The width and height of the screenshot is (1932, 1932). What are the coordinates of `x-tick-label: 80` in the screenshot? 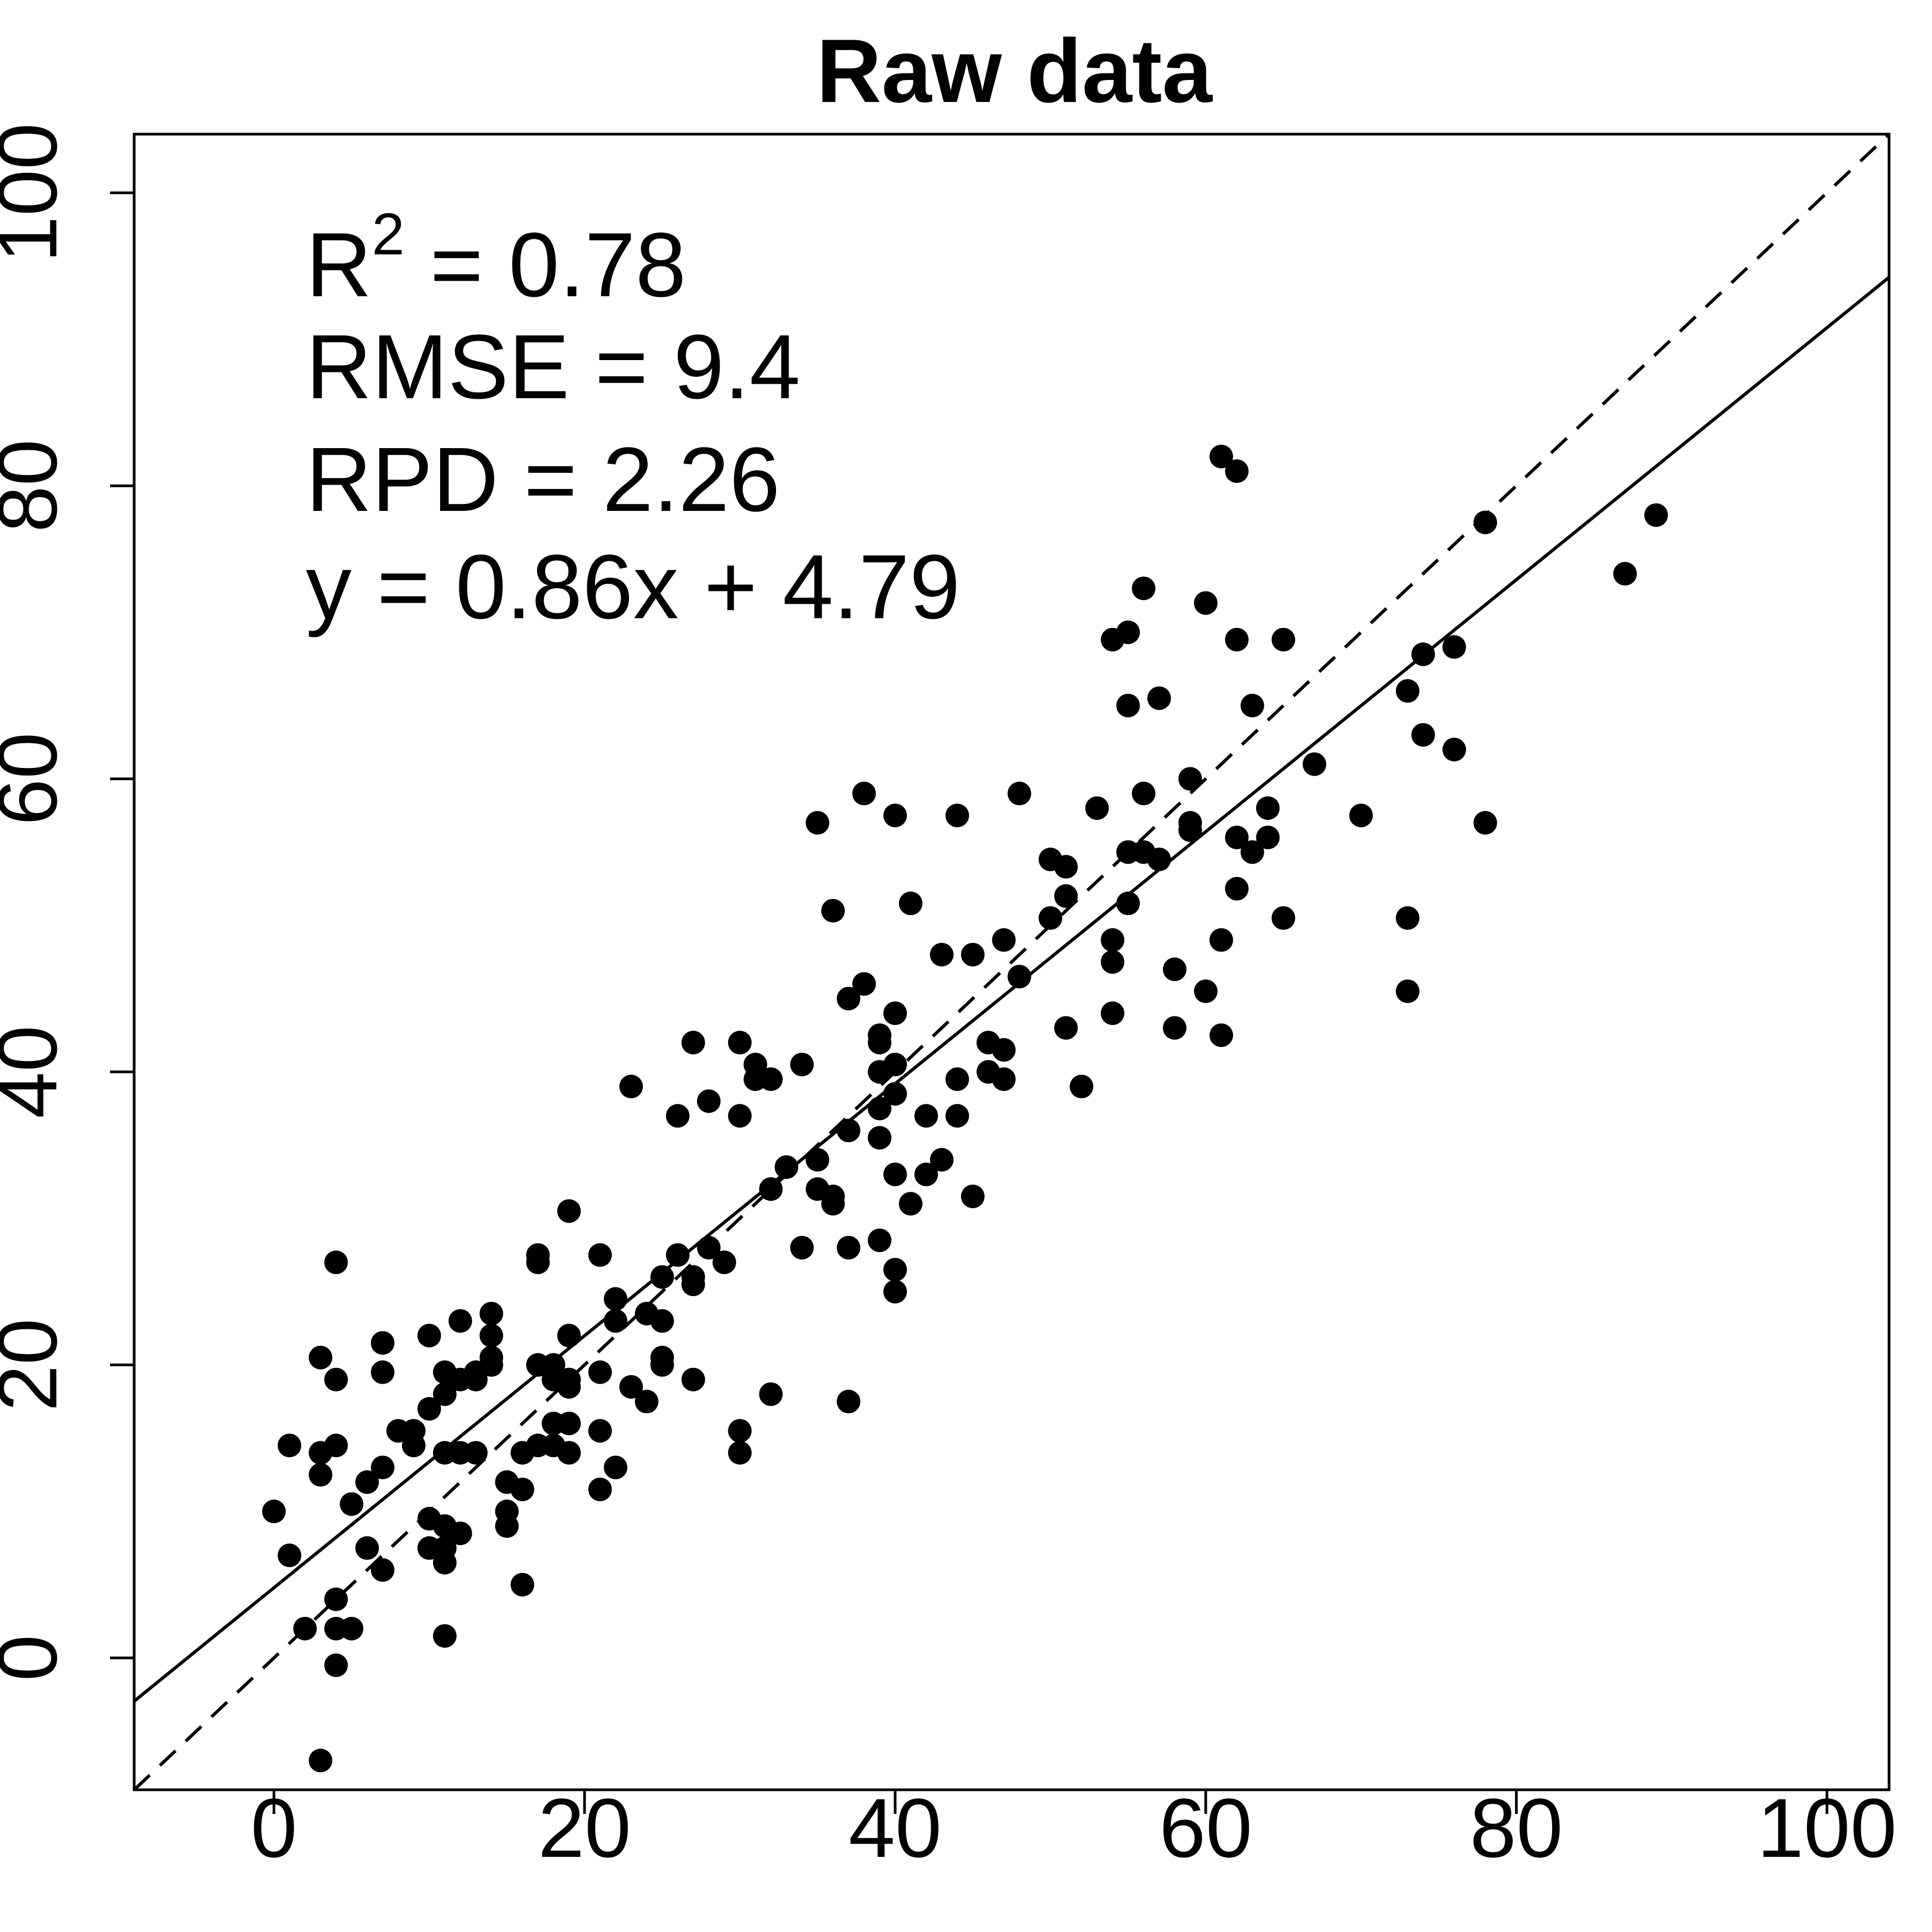 It's located at (1516, 1828).